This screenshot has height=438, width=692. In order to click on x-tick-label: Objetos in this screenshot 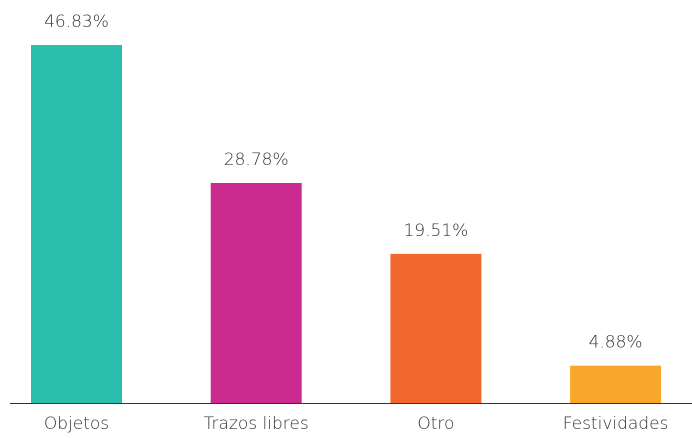, I will do `click(76, 424)`.